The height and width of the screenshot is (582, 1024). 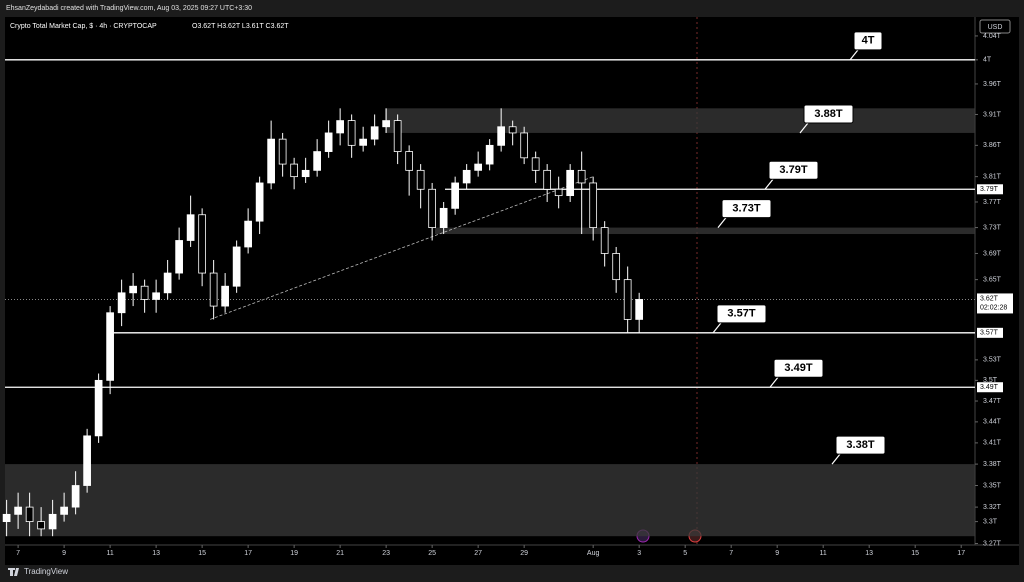 I want to click on x-tick-label: 17, so click(x=248, y=553).